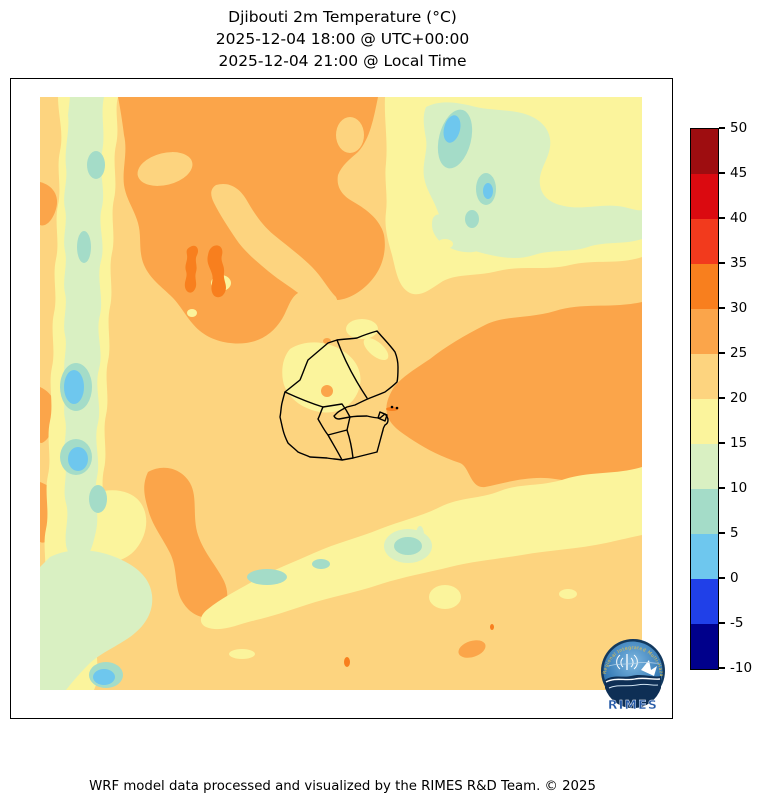 This screenshot has height=808, width=760. I want to click on colorbar-tick-label: 10, so click(739, 488).